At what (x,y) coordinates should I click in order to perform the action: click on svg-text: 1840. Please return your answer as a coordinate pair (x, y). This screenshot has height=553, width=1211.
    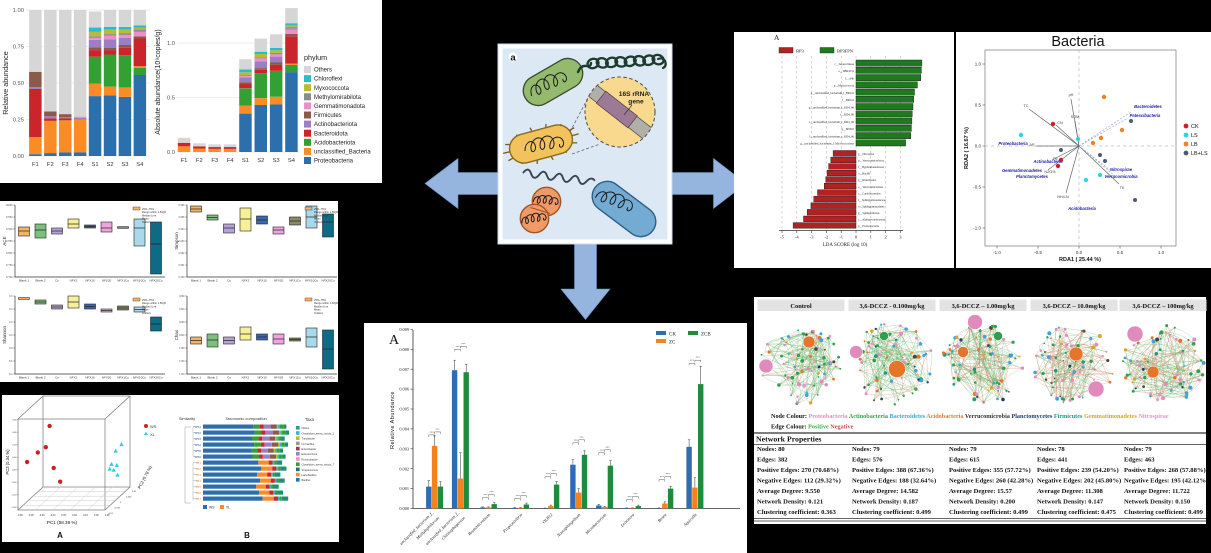
    Looking at the image, I should click on (182, 309).